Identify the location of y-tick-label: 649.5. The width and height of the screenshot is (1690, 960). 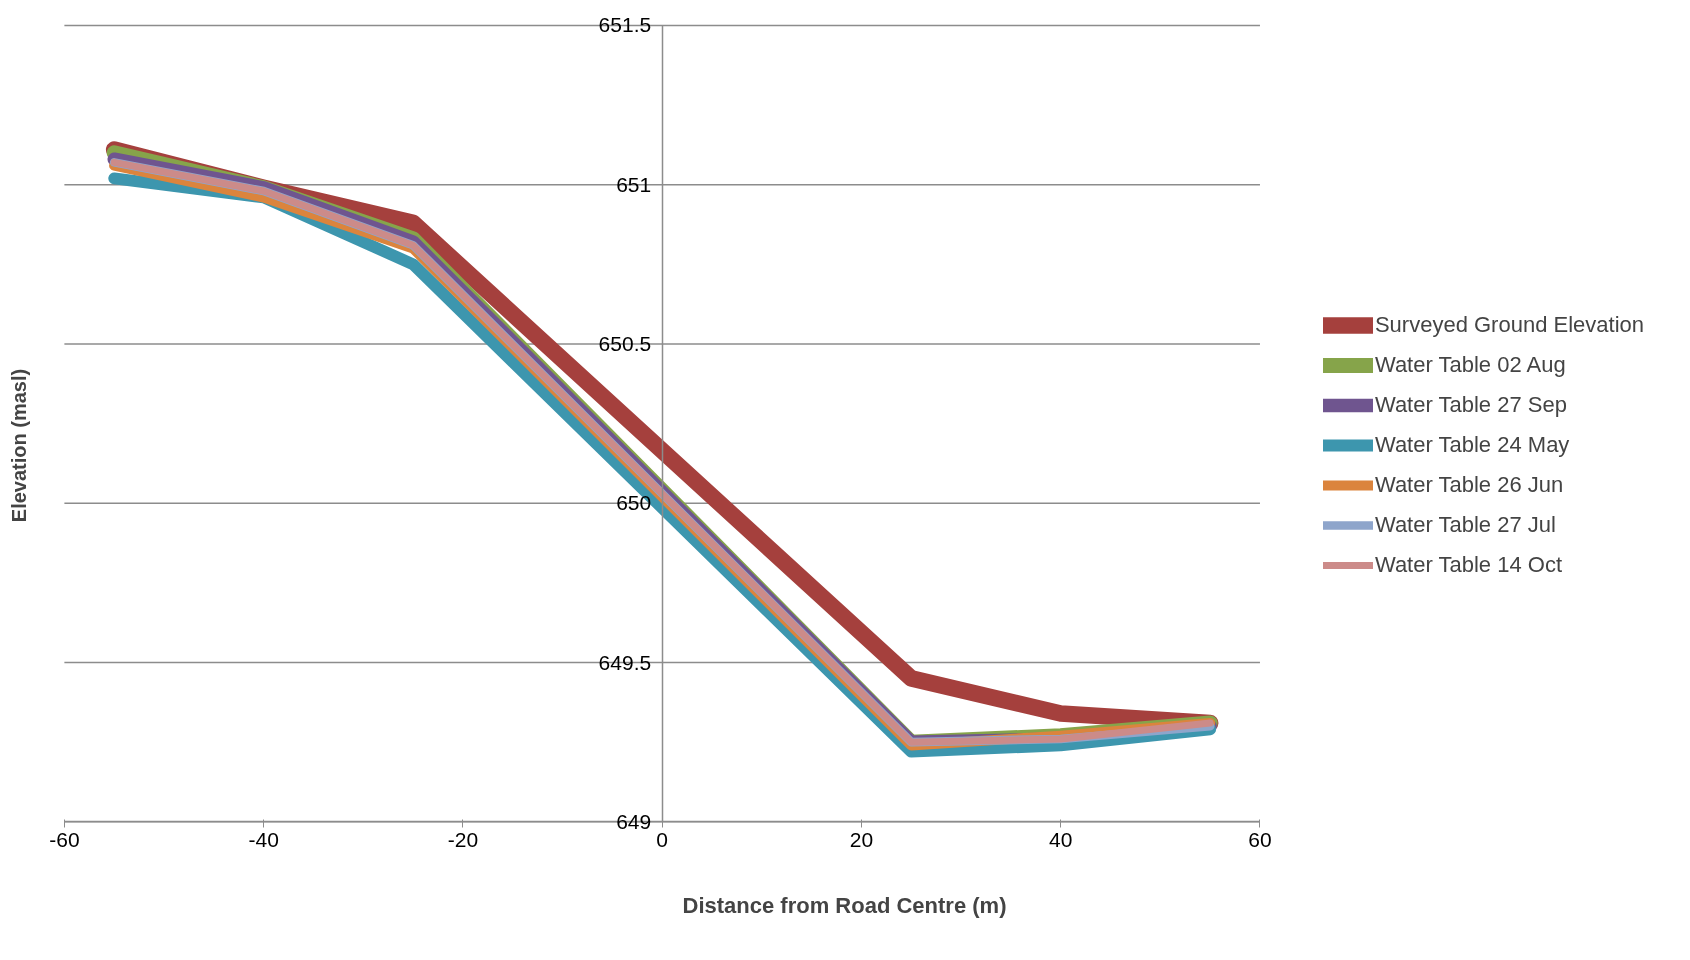
(625, 662).